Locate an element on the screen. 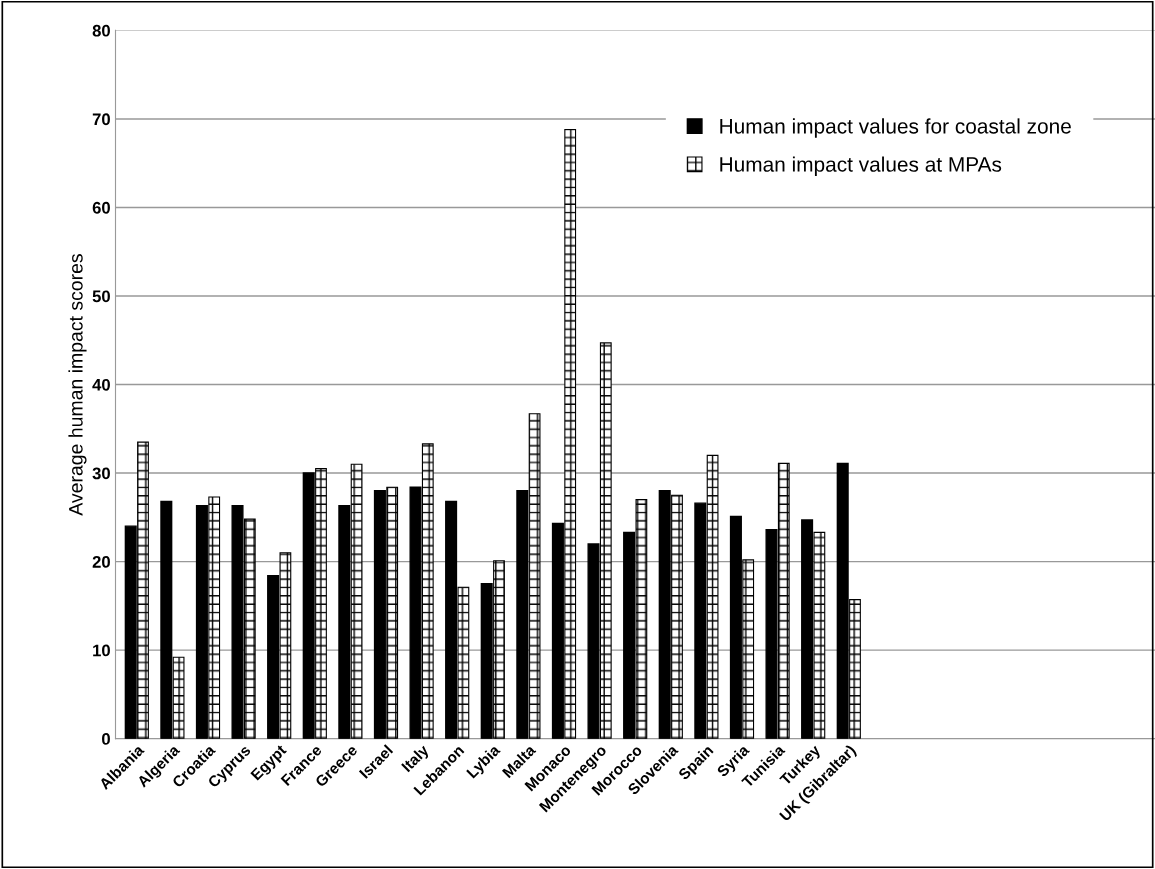 The image size is (1155, 869). y-tick-label: 50 is located at coordinates (101, 296).